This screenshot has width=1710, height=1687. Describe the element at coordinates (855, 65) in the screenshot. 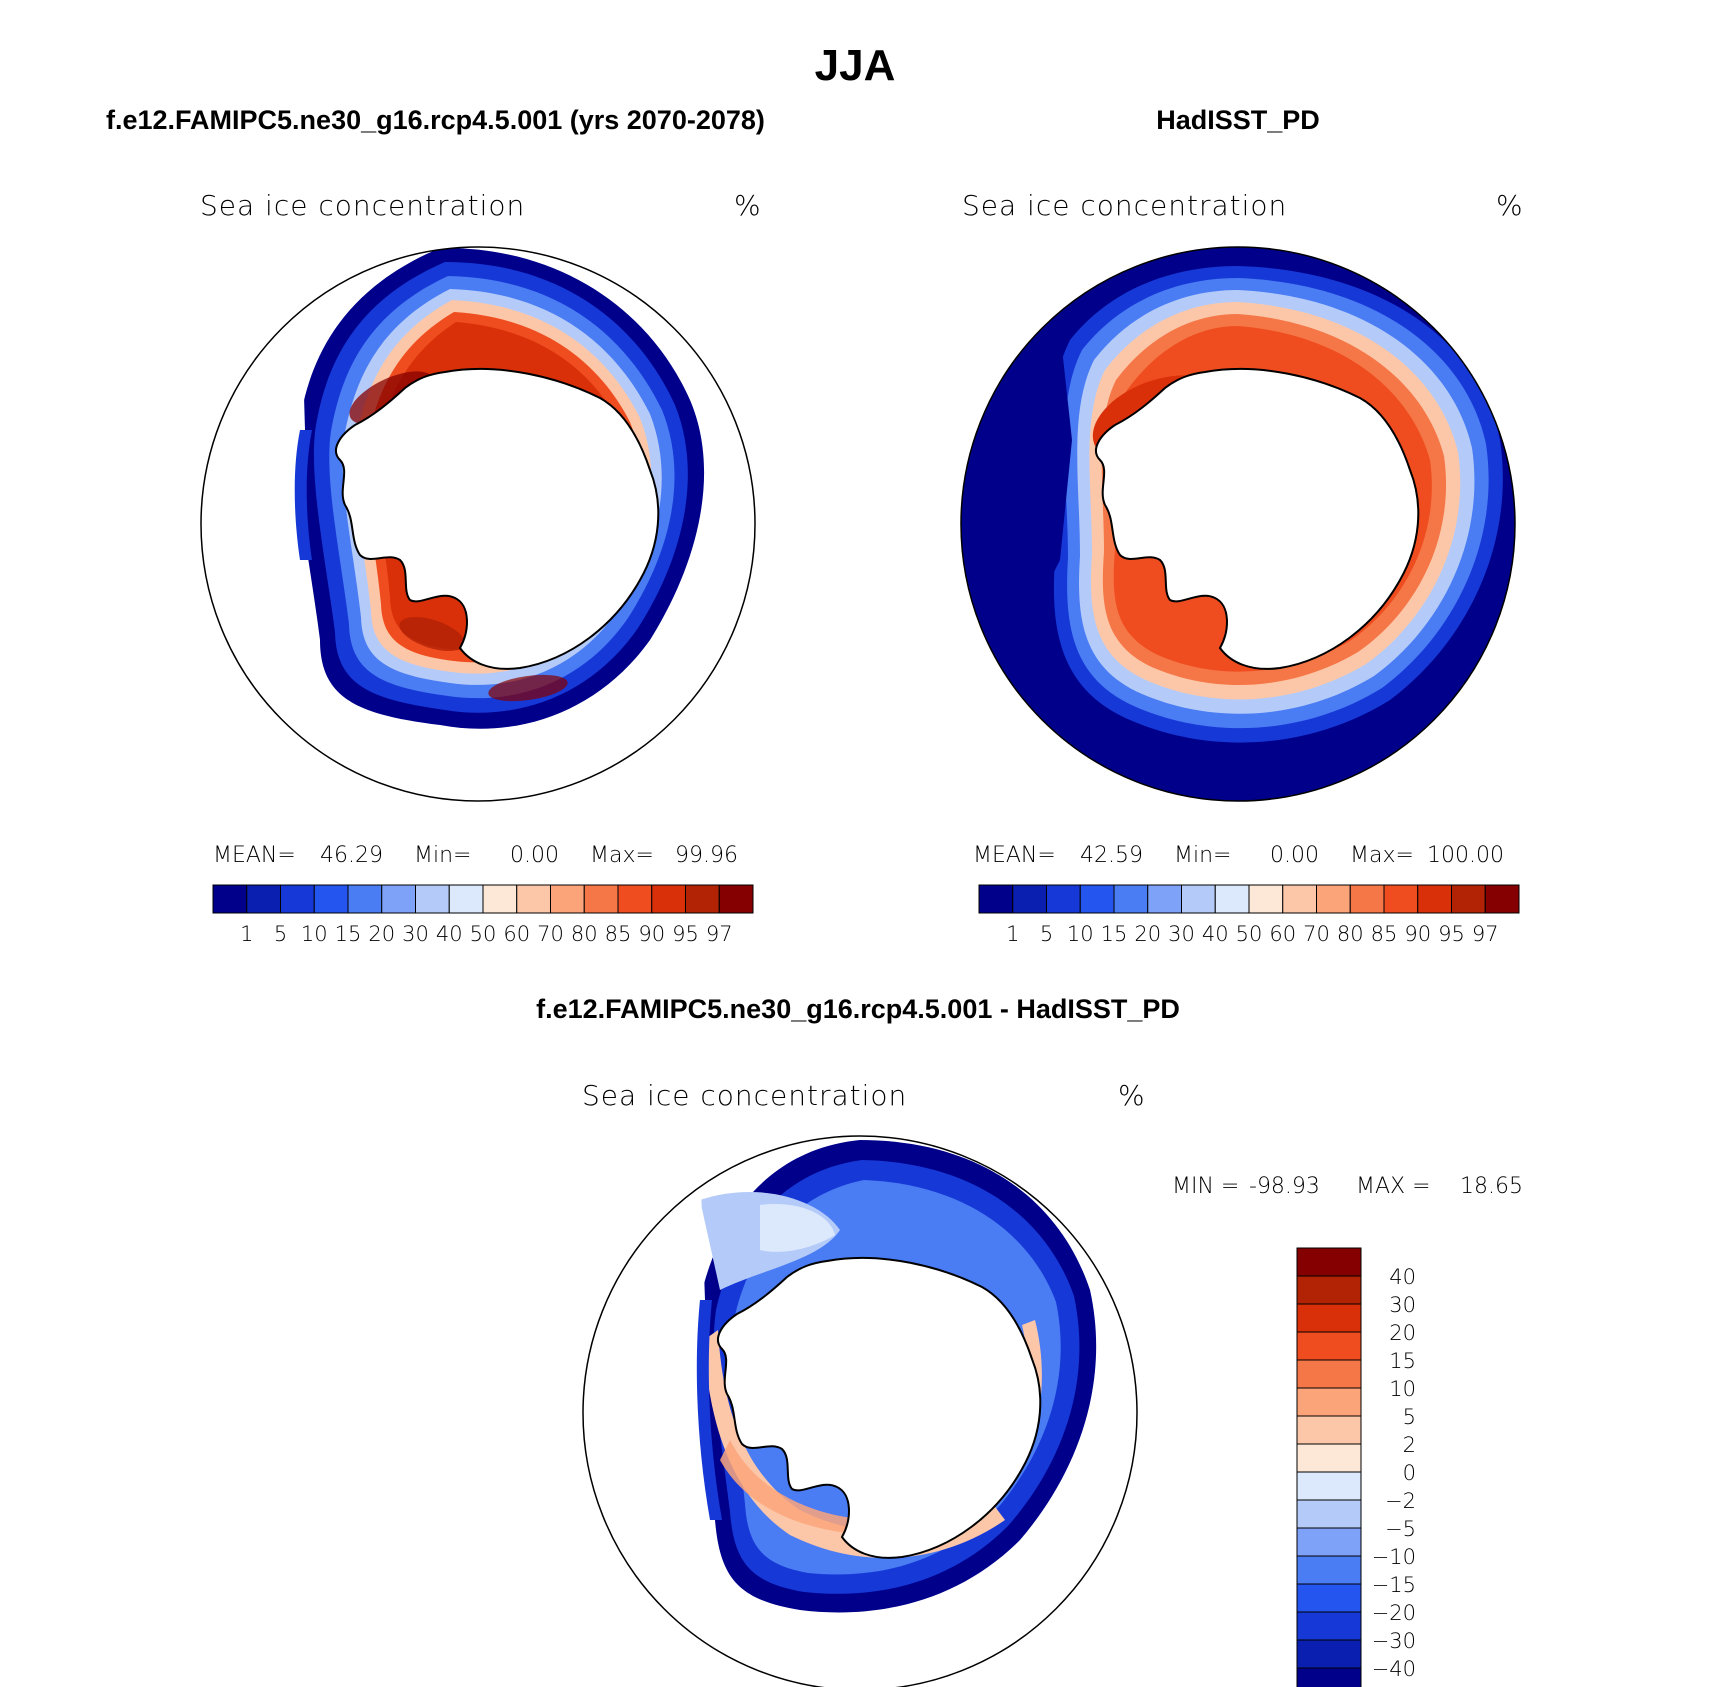

I see `figure-title: JJA` at that location.